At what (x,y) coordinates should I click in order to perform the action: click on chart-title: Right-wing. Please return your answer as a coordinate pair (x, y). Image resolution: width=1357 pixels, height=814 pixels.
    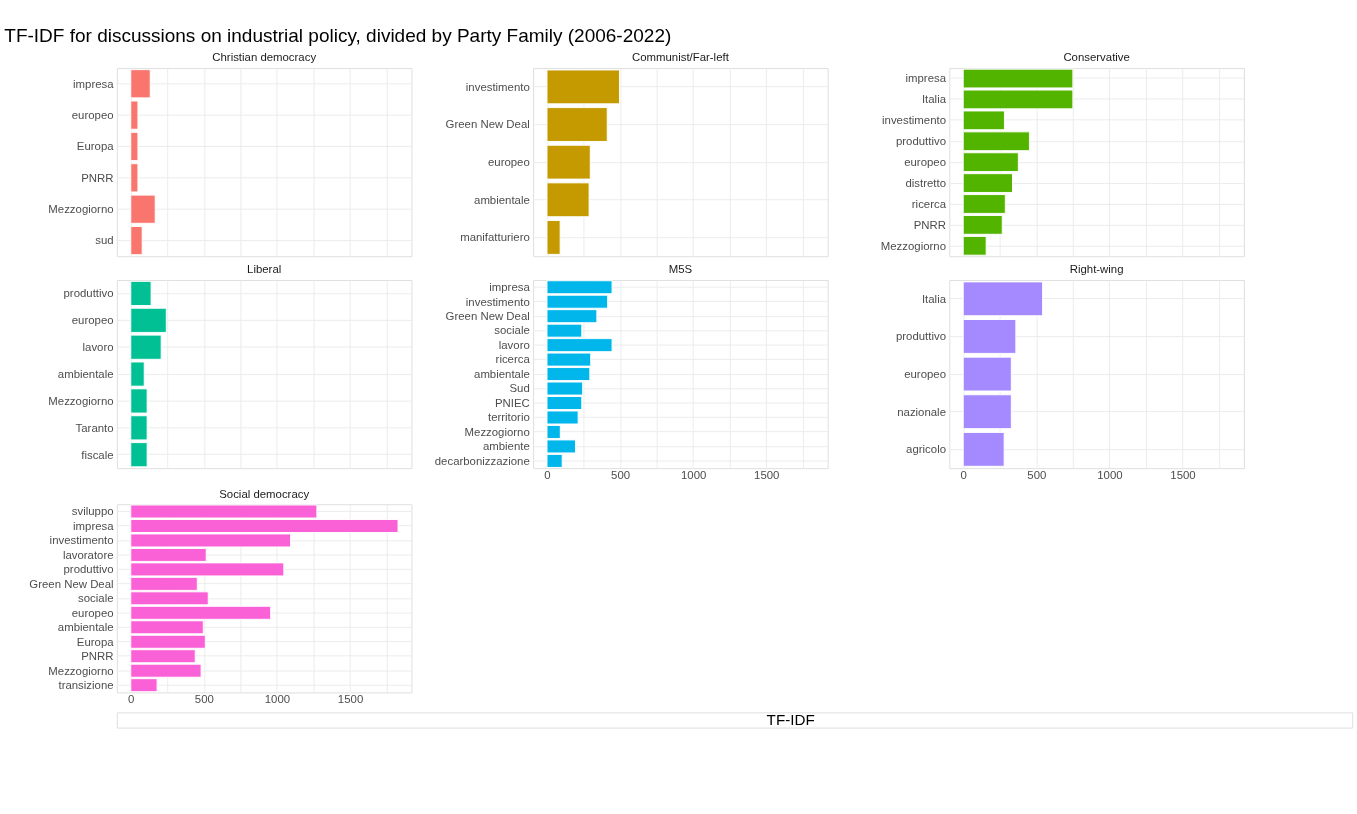
    Looking at the image, I should click on (1096, 269).